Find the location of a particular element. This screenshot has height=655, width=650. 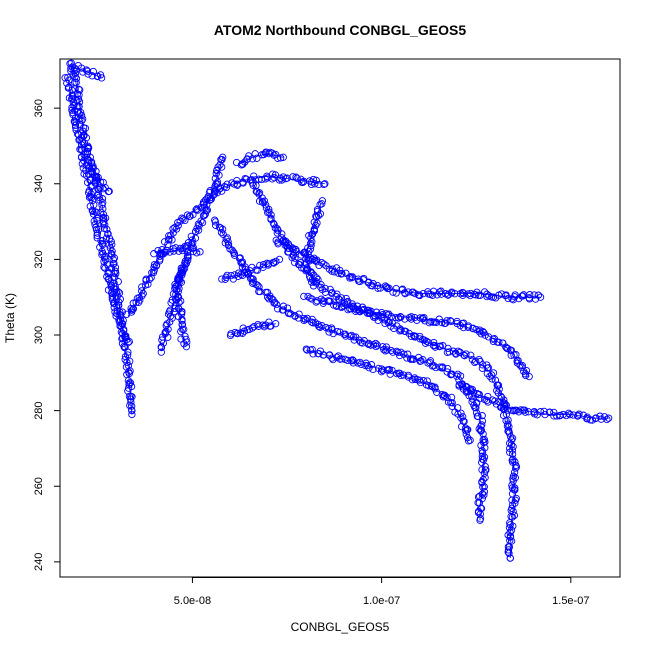

x-tick-label: 1.0e-07 is located at coordinates (381, 601).